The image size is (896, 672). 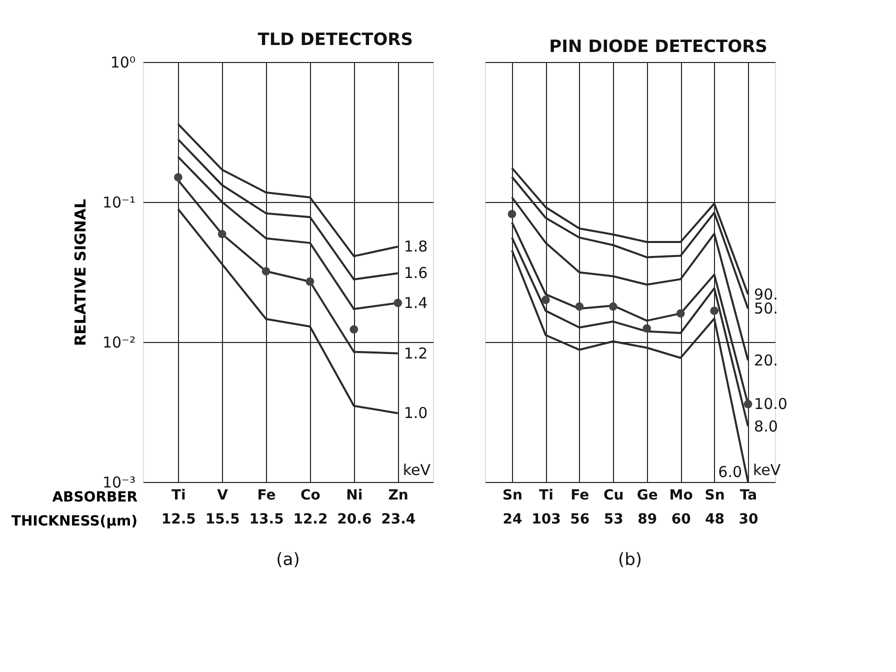 What do you see at coordinates (647, 508) in the screenshot?
I see `x-tick-label: Ge 89` at bounding box center [647, 508].